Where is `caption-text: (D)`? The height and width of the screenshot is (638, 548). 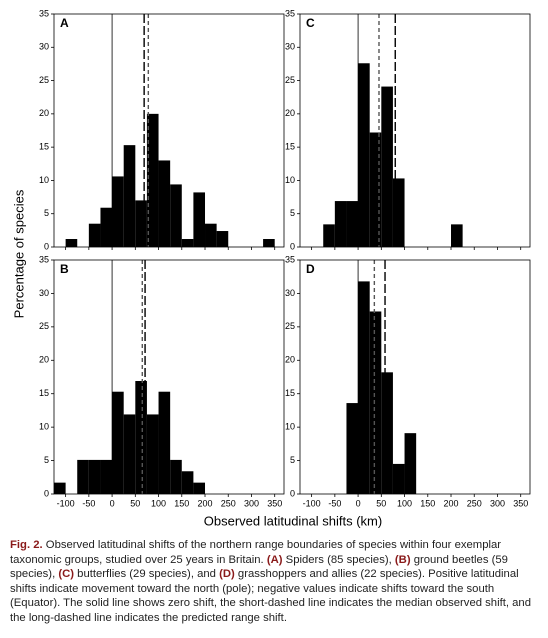 caption-text: (D) is located at coordinates (227, 574).